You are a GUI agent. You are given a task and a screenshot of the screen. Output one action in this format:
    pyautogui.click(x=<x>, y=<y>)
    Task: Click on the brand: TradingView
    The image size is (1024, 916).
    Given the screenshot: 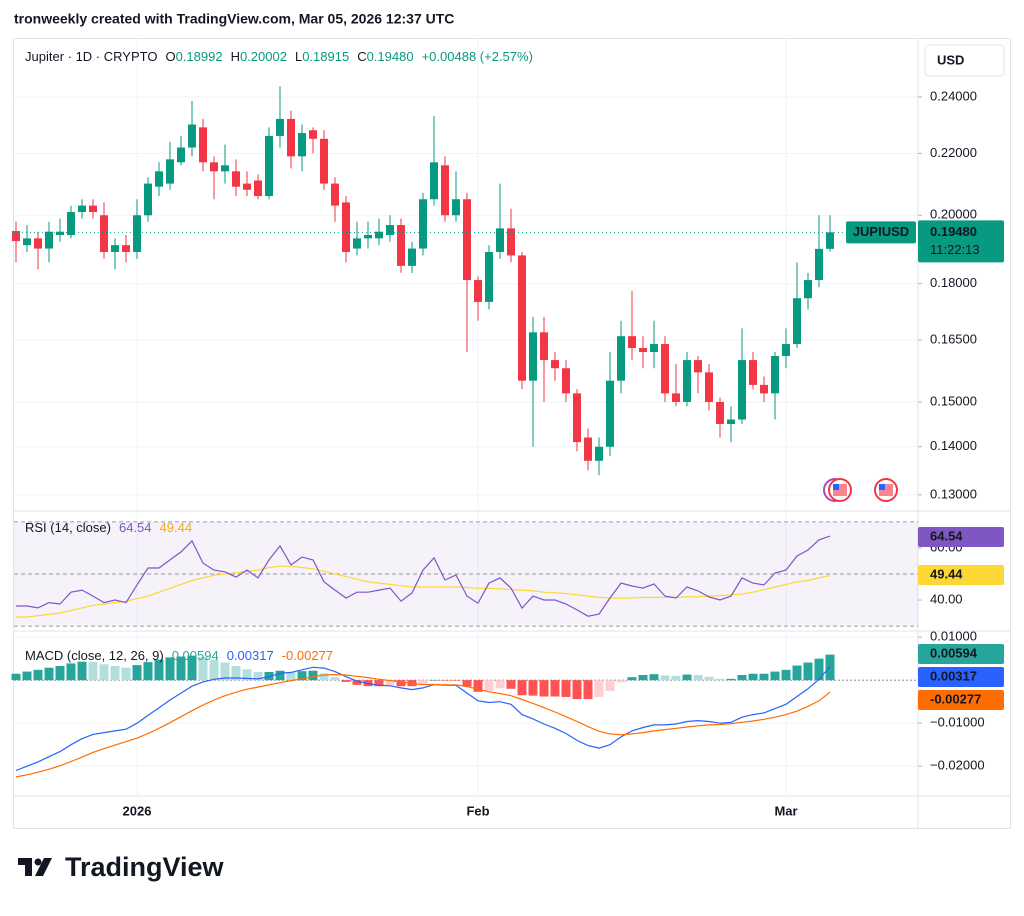 What is the action you would take?
    pyautogui.click(x=145, y=867)
    